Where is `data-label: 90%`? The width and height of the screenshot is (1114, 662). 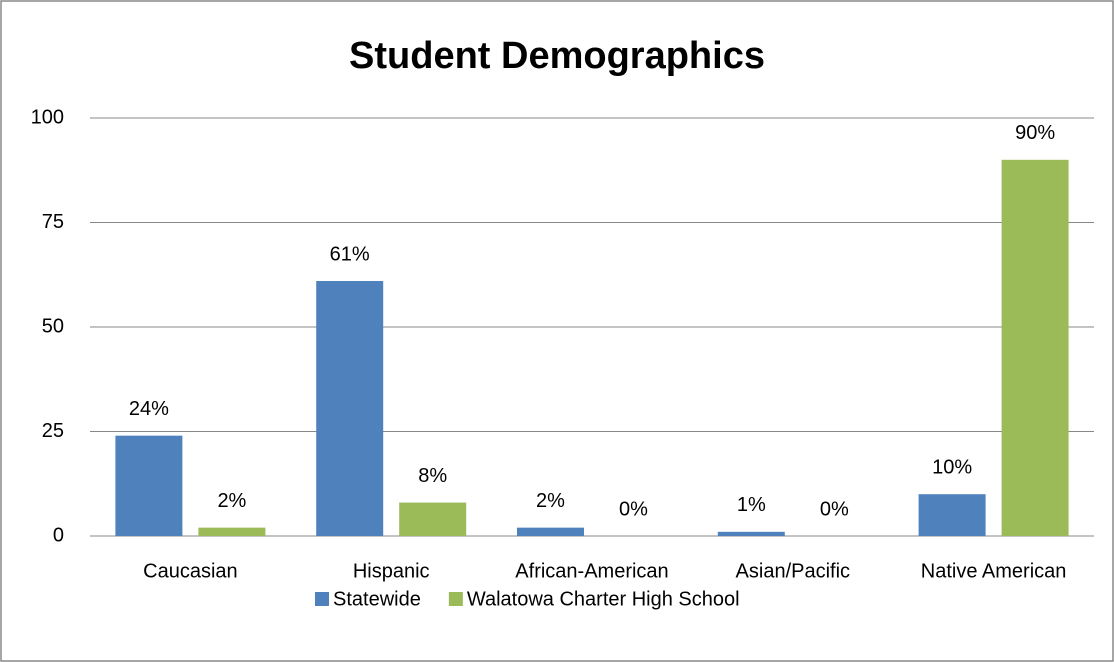
data-label: 90% is located at coordinates (1035, 133).